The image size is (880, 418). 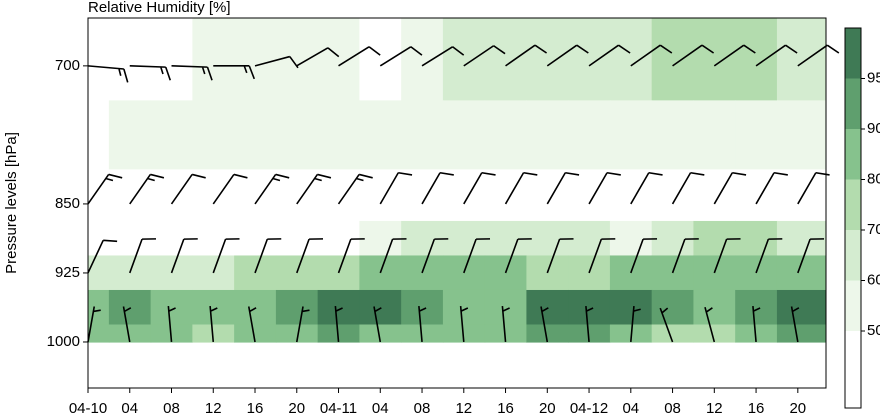 I want to click on chart-title: Relative Humidity [%], so click(x=159, y=8).